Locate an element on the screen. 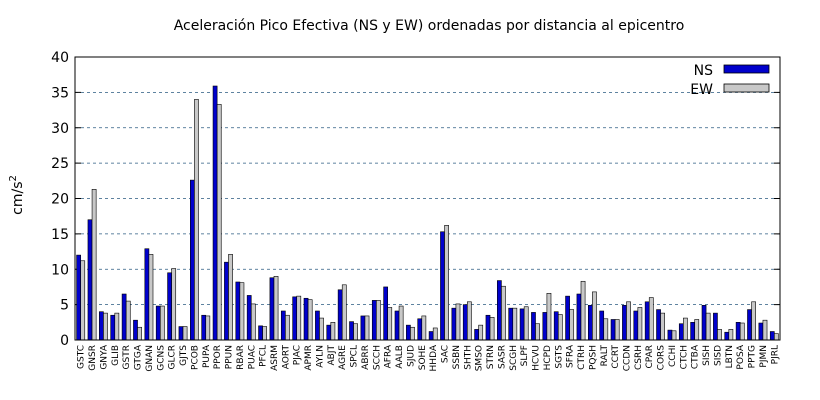  x-tick-label: ABJT is located at coordinates (332, 354).